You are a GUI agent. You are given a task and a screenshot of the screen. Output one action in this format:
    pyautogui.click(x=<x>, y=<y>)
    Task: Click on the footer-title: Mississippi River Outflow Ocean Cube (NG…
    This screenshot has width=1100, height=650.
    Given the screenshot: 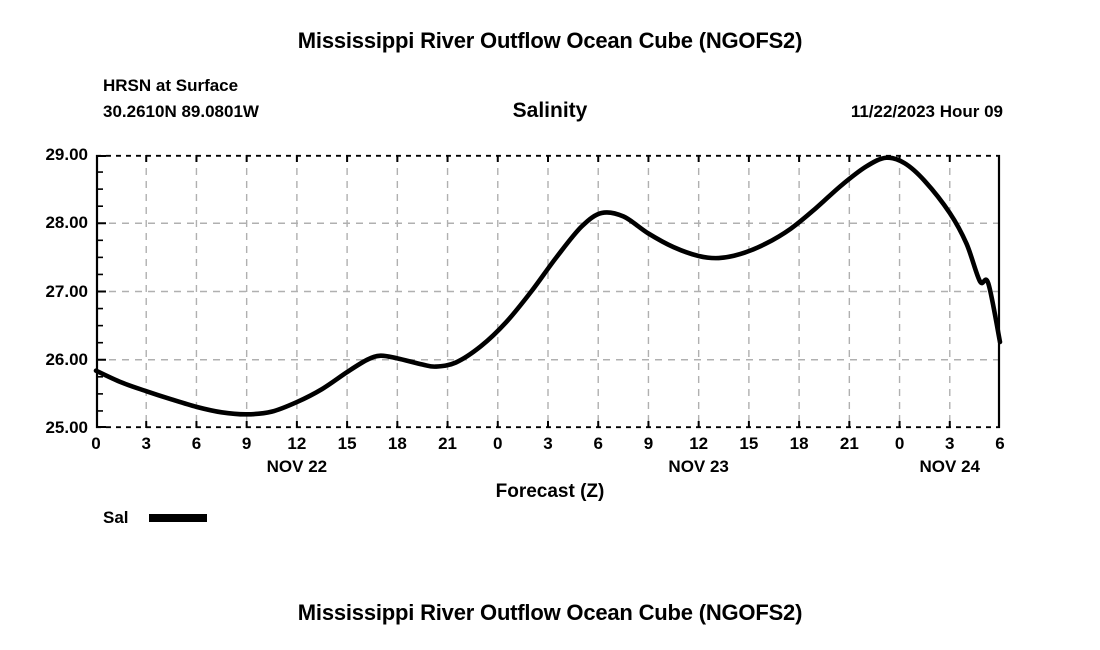 What is the action you would take?
    pyautogui.click(x=550, y=612)
    